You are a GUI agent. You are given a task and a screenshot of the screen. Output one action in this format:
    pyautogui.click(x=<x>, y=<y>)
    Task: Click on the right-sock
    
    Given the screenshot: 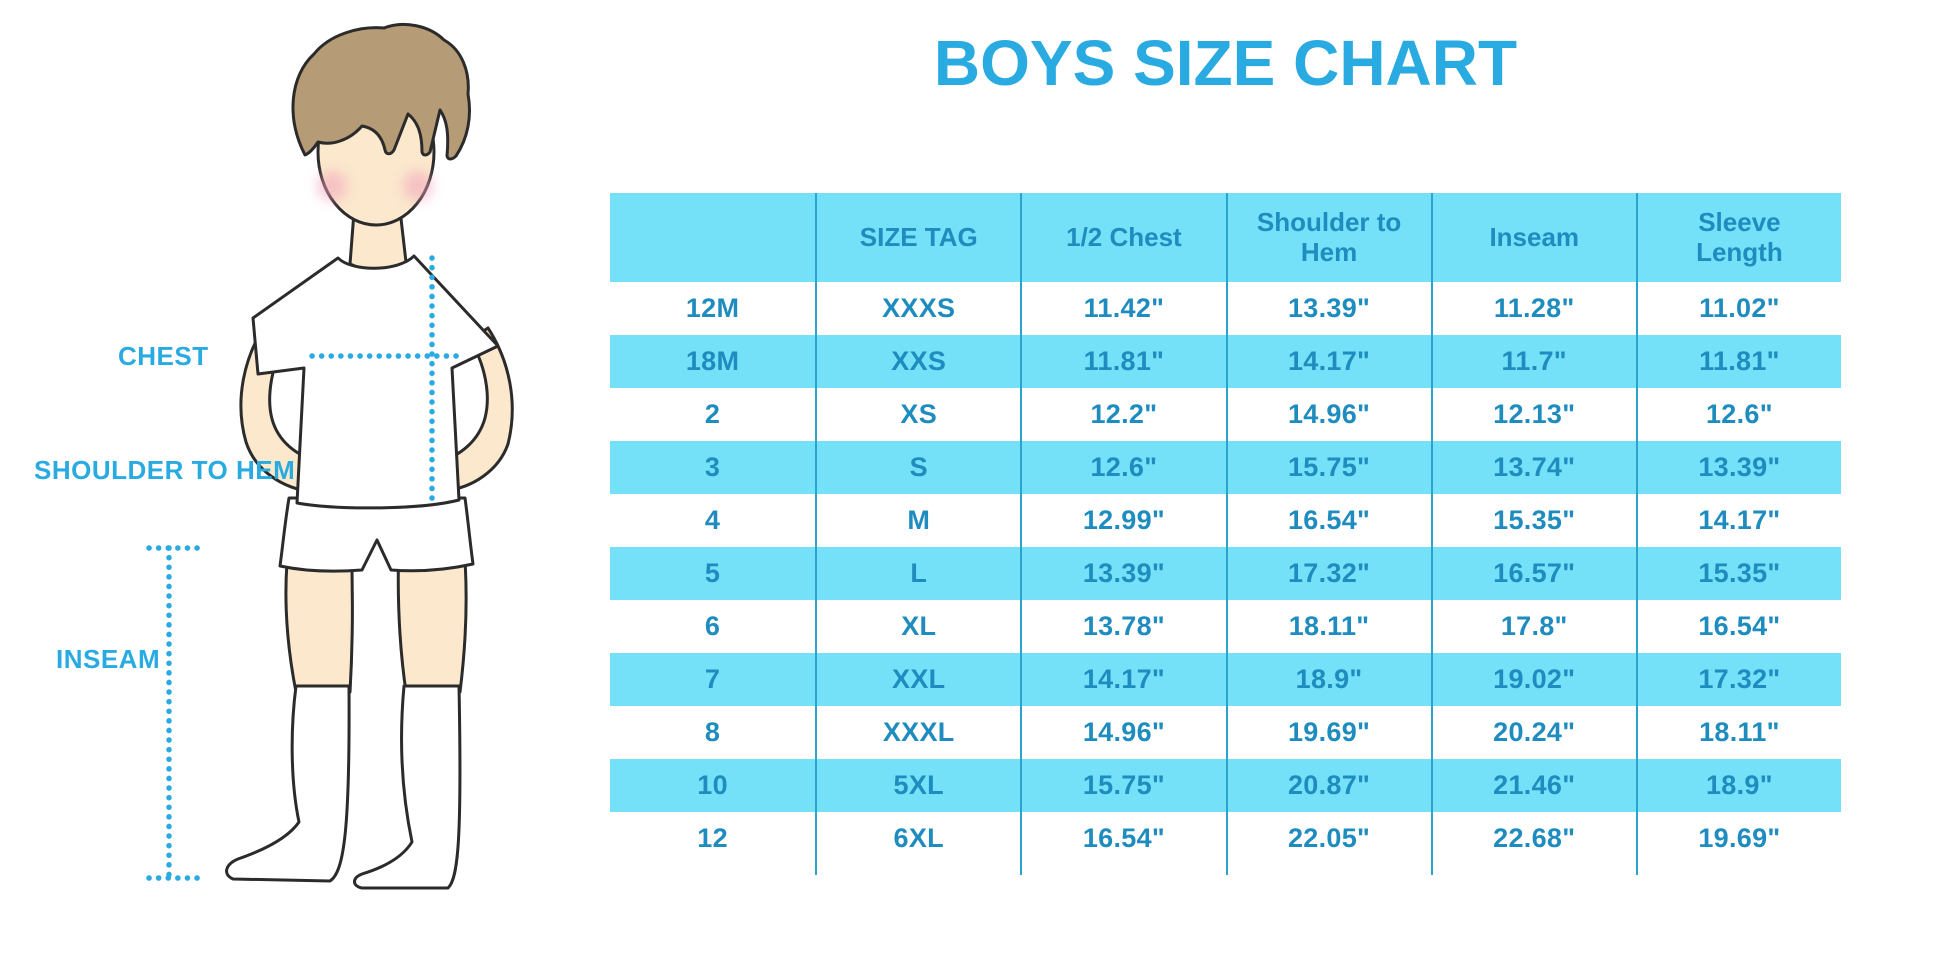 What is the action you would take?
    pyautogui.click(x=407, y=787)
    